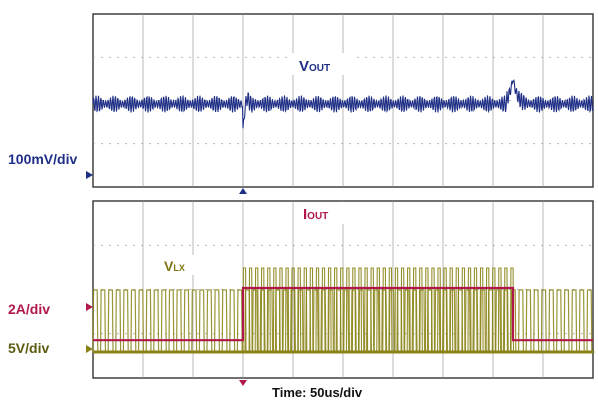 The width and height of the screenshot is (598, 402). Describe the element at coordinates (243, 191) in the screenshot. I see `trigger-marker-top` at that location.